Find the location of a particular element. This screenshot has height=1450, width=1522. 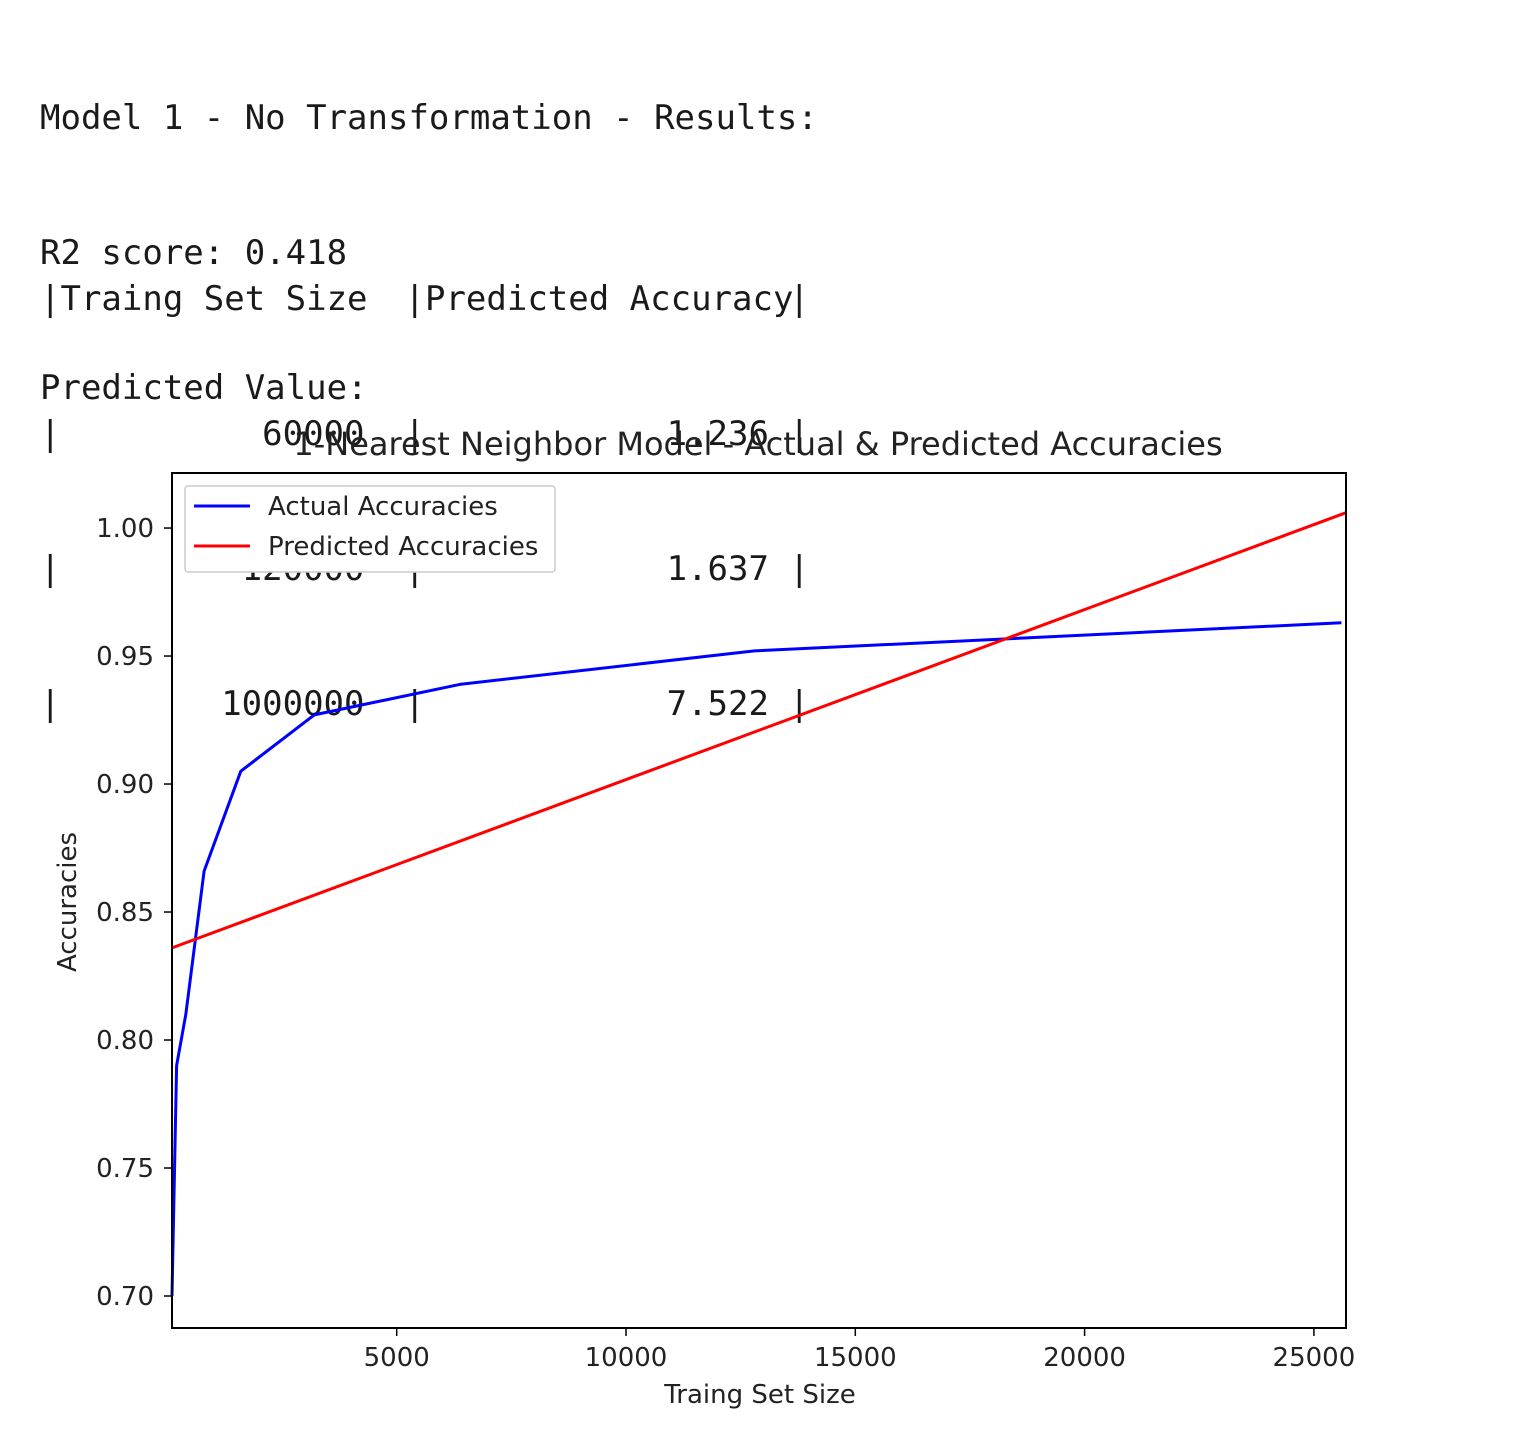

table-header-size: Traing Set Size is located at coordinates (214, 299).